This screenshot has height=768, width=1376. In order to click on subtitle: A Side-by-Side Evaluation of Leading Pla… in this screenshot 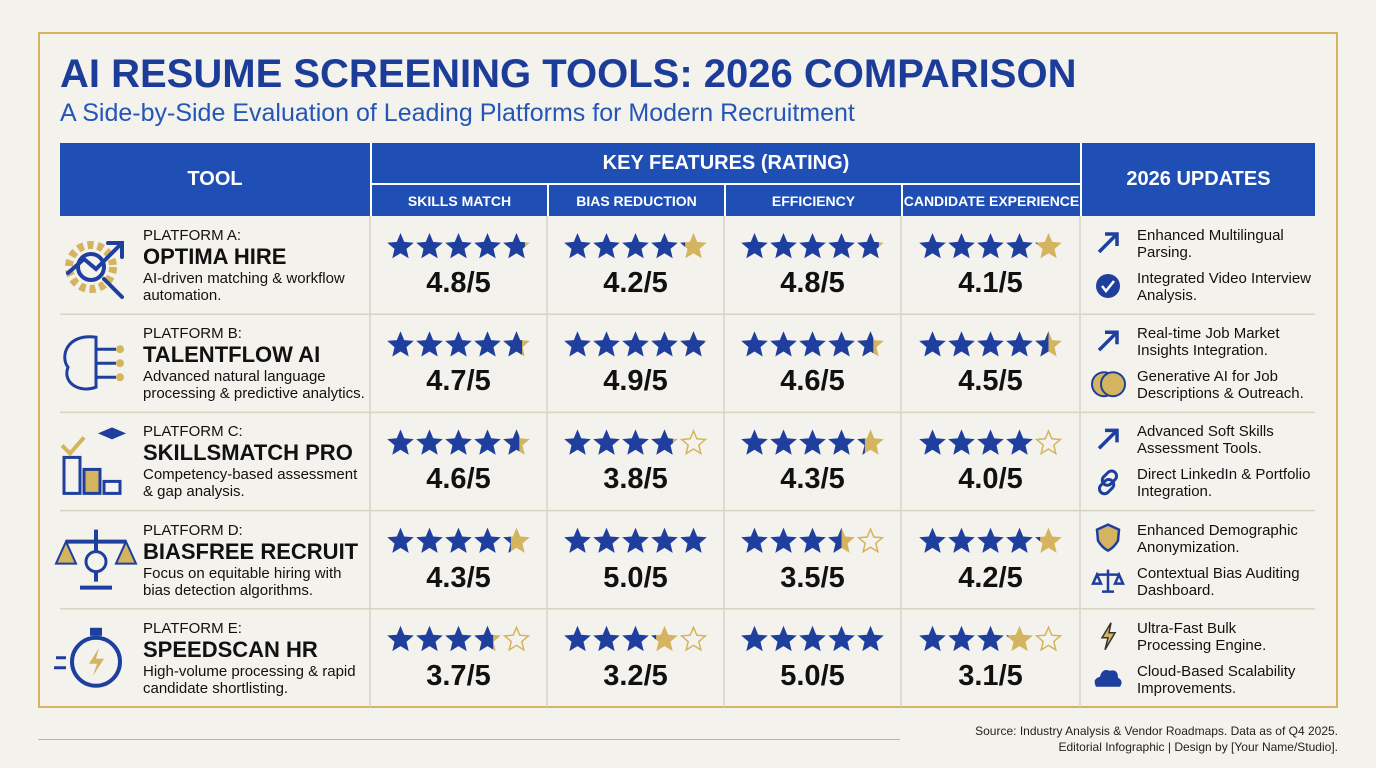, I will do `click(457, 113)`.